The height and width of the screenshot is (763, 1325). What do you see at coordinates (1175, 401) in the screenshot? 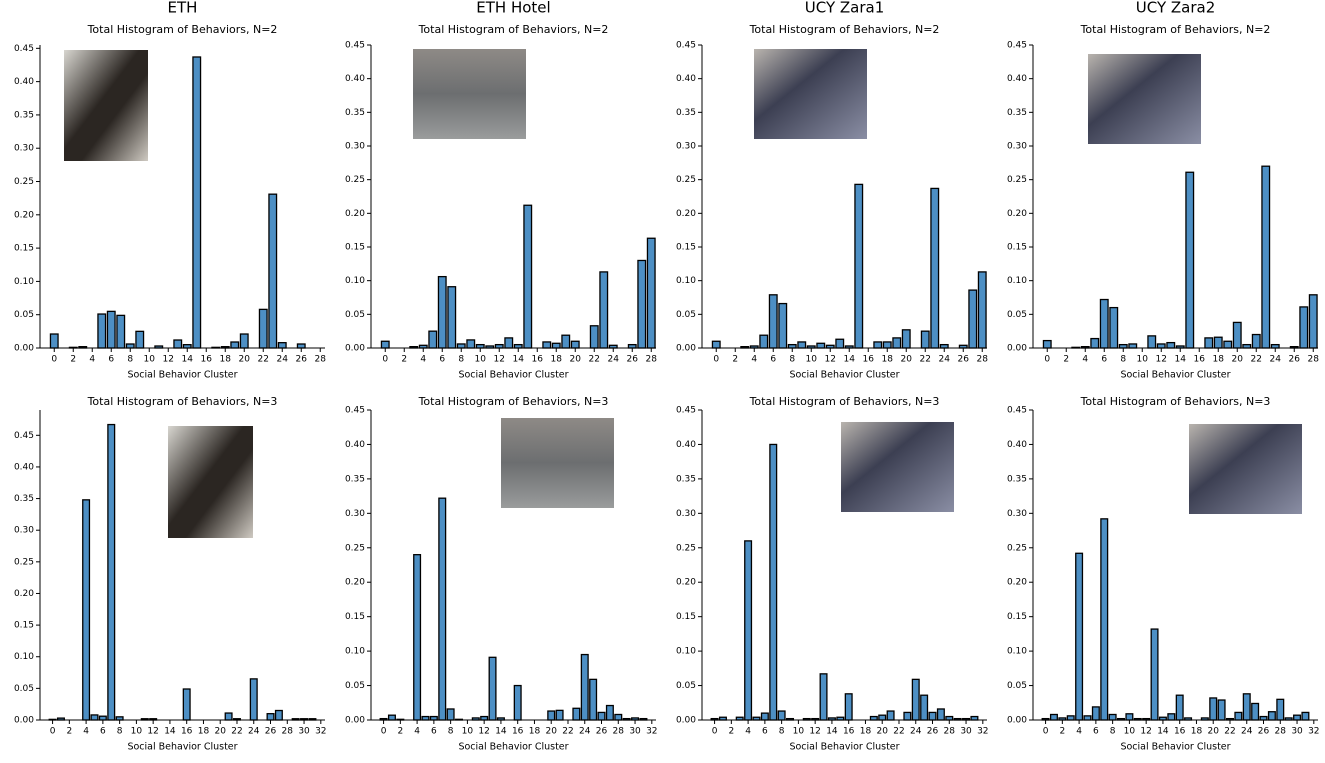
I see `chart-title: Total Histogram of Behaviors, N=3` at bounding box center [1175, 401].